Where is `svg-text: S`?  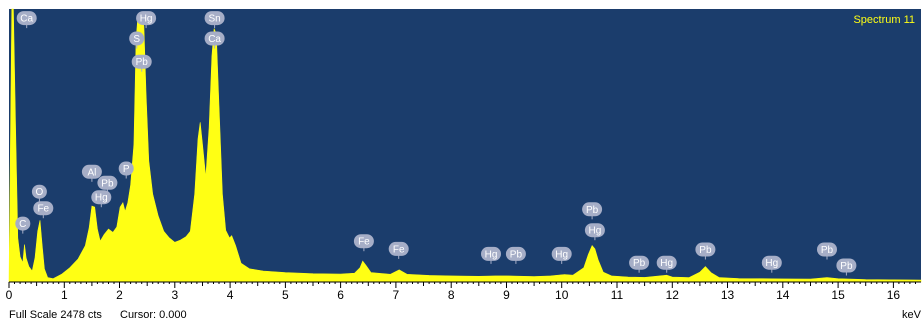 svg-text: S is located at coordinates (136, 39).